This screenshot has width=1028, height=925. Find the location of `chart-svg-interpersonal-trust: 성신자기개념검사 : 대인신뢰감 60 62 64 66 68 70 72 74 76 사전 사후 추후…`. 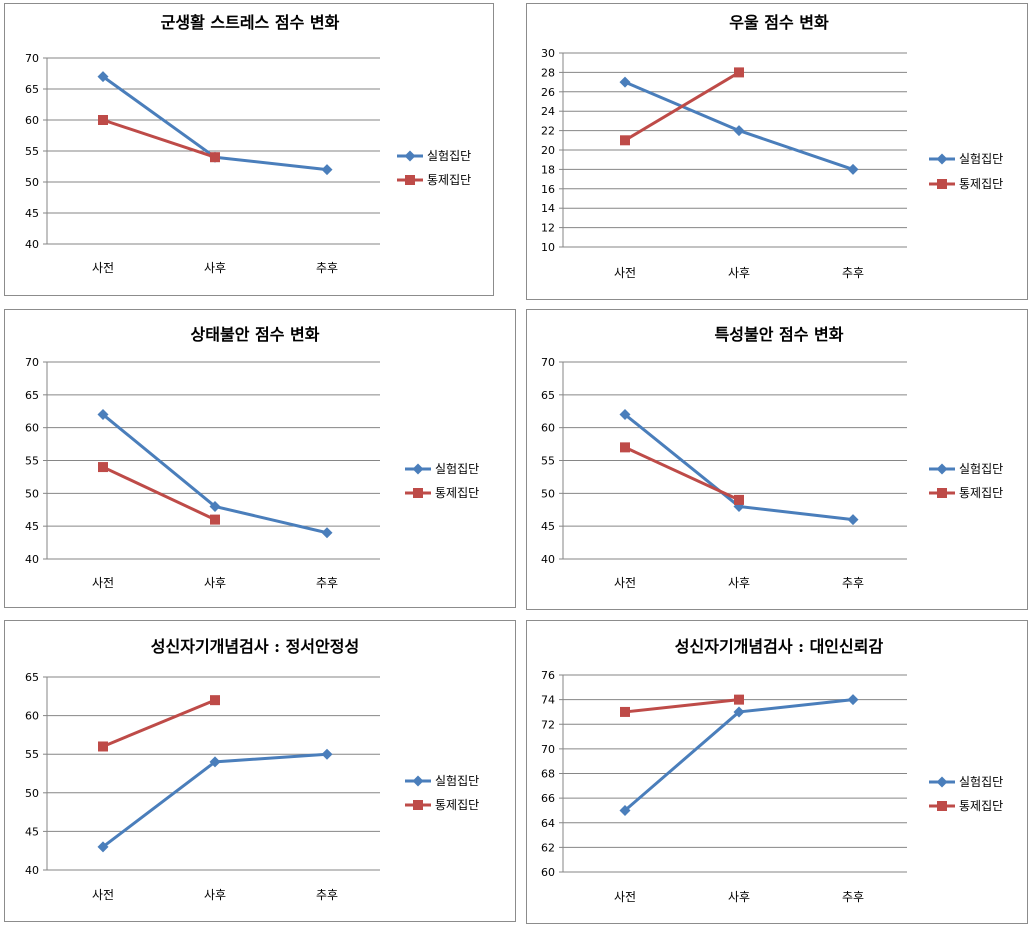

chart-svg-interpersonal-trust: 성신자기개념검사 : 대인신뢰감 60 62 64 66 68 70 72 74 76 사전 사후 추후… is located at coordinates (772, 770).